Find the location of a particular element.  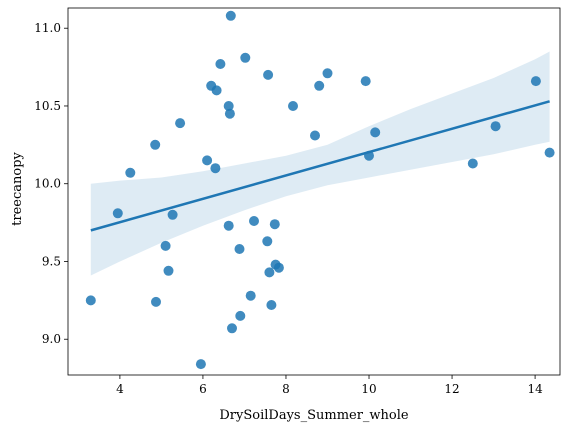

x-tick-label: 4 is located at coordinates (120, 389).